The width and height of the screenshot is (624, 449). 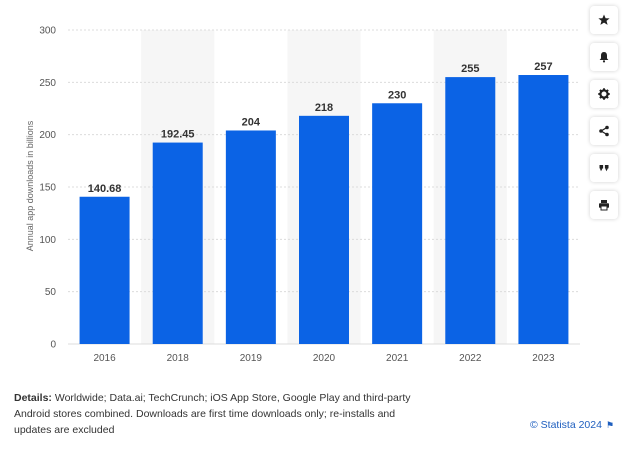 I want to click on bell-icon, so click(x=604, y=57).